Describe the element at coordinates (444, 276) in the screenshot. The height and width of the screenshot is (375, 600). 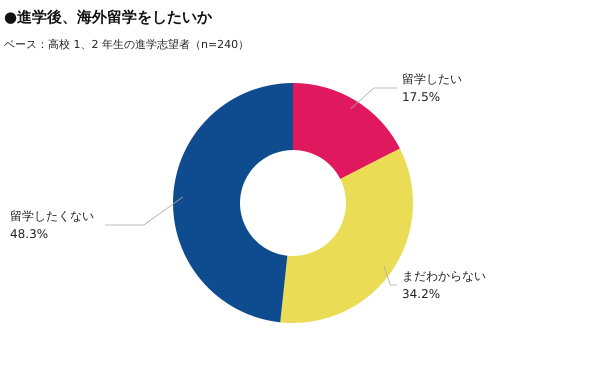
I see `slice-label: まだわからない` at that location.